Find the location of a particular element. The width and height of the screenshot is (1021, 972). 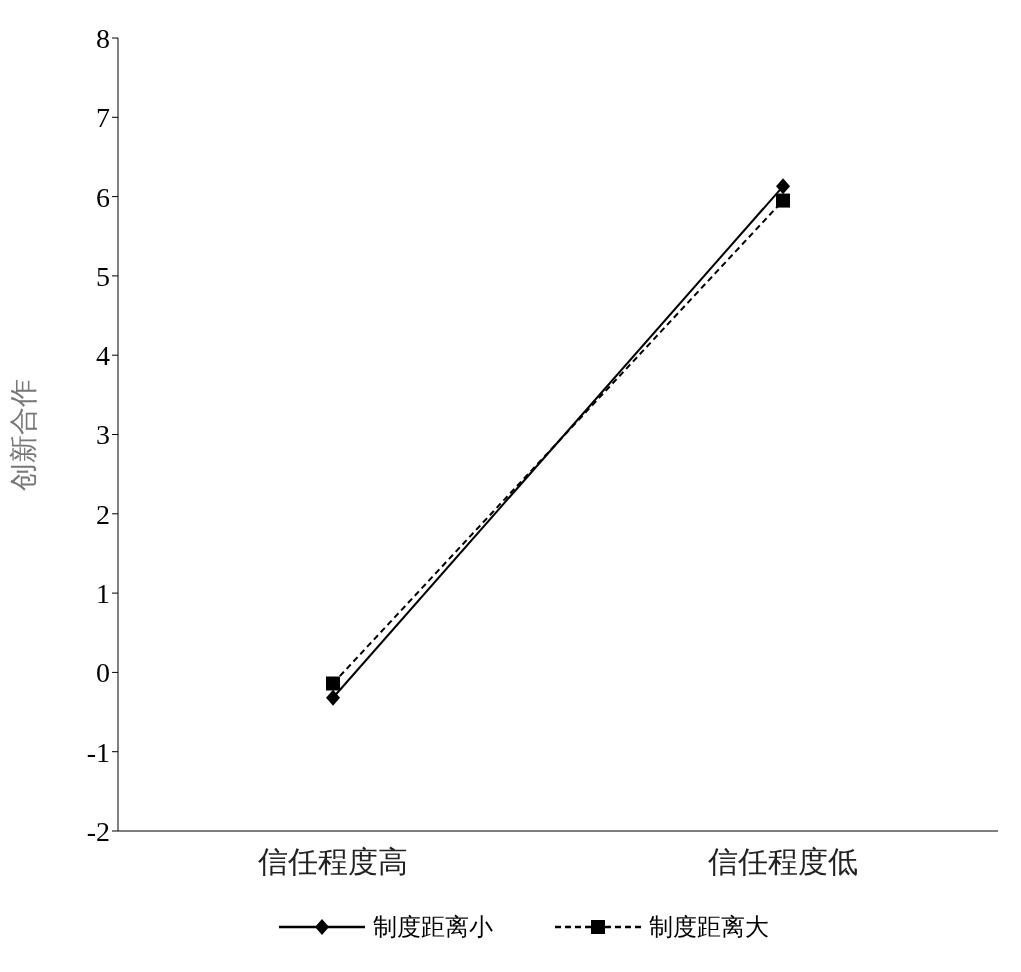

y-tick-label: 1 is located at coordinates (103, 594).